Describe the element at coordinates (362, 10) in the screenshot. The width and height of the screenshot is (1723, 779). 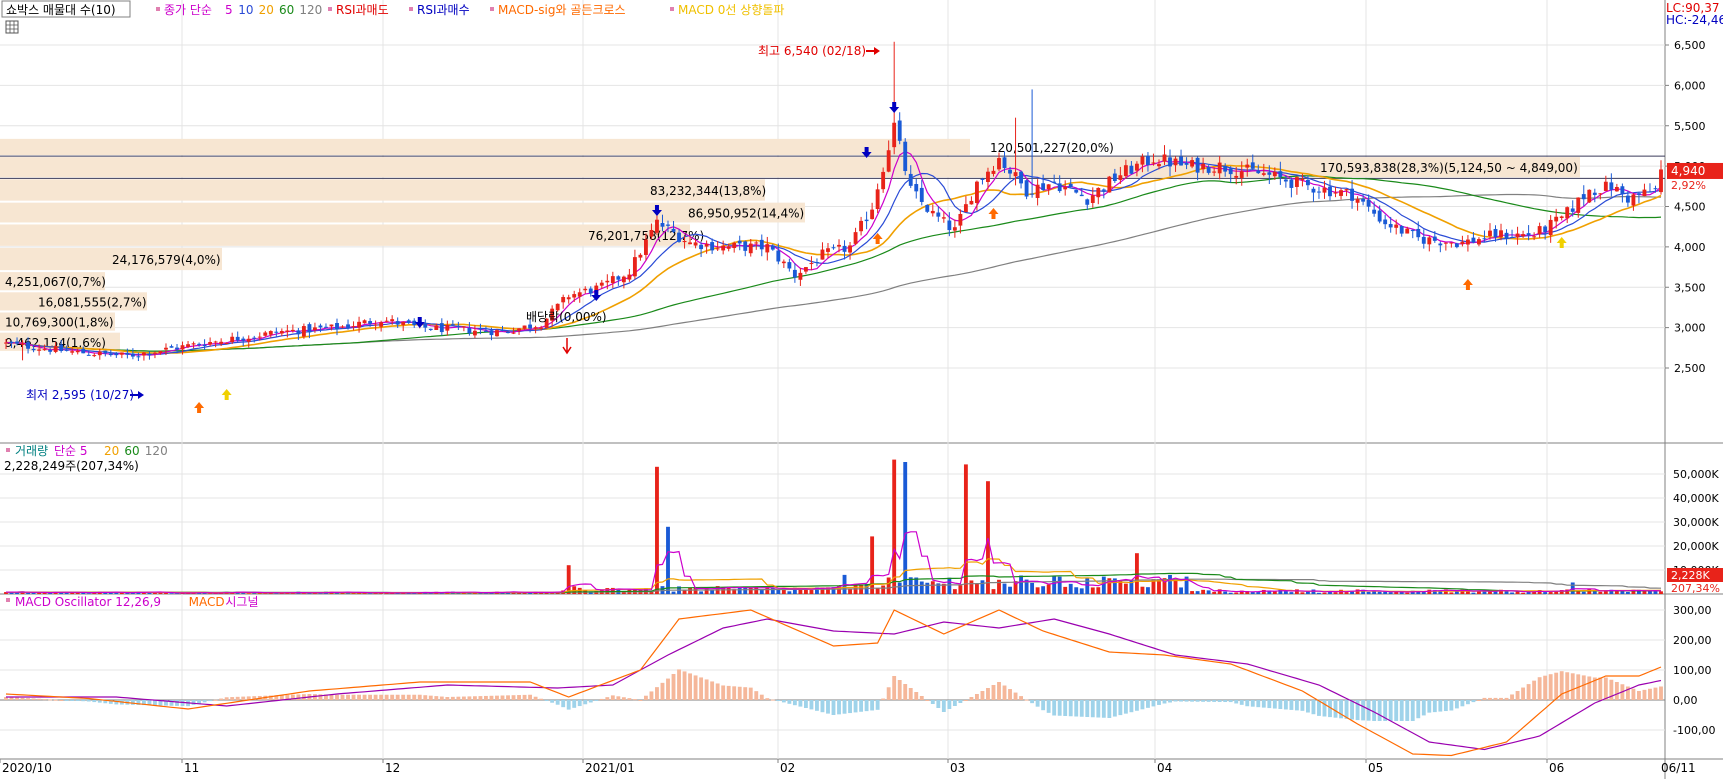
I see `legend-item: RSI과매도` at that location.